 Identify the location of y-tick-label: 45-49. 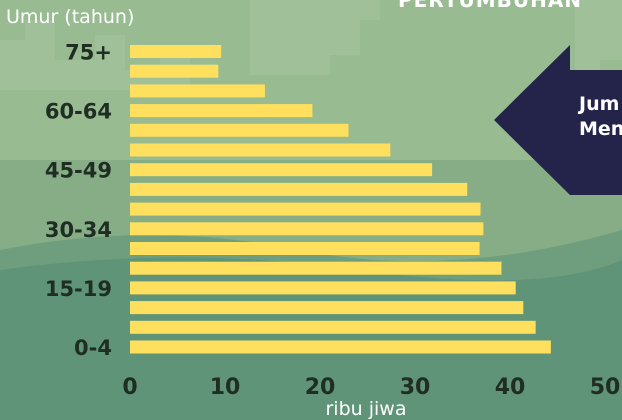
(78, 171).